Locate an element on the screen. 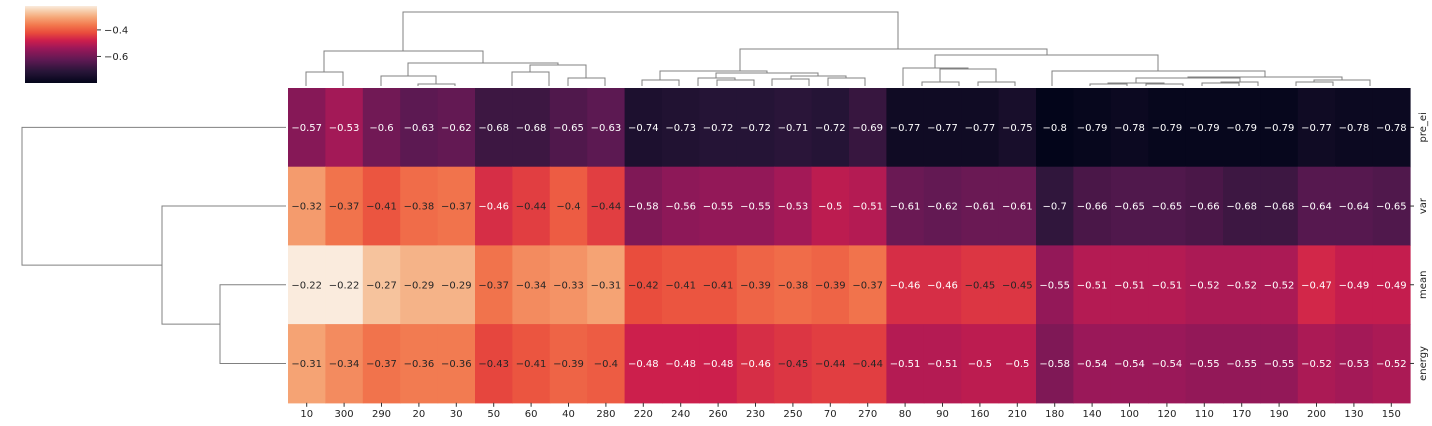 The width and height of the screenshot is (1432, 426). cell-value-label: −0.36 is located at coordinates (456, 364).